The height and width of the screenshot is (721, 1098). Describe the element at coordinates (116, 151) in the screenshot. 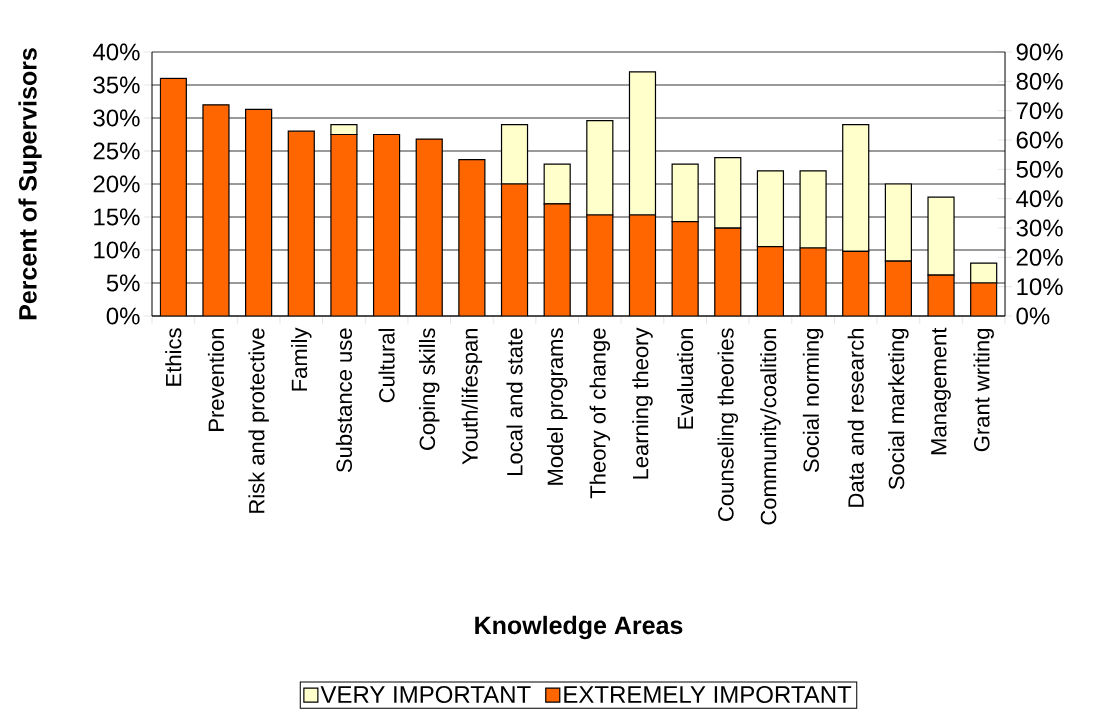

I see `y-tick-label: 25%` at that location.